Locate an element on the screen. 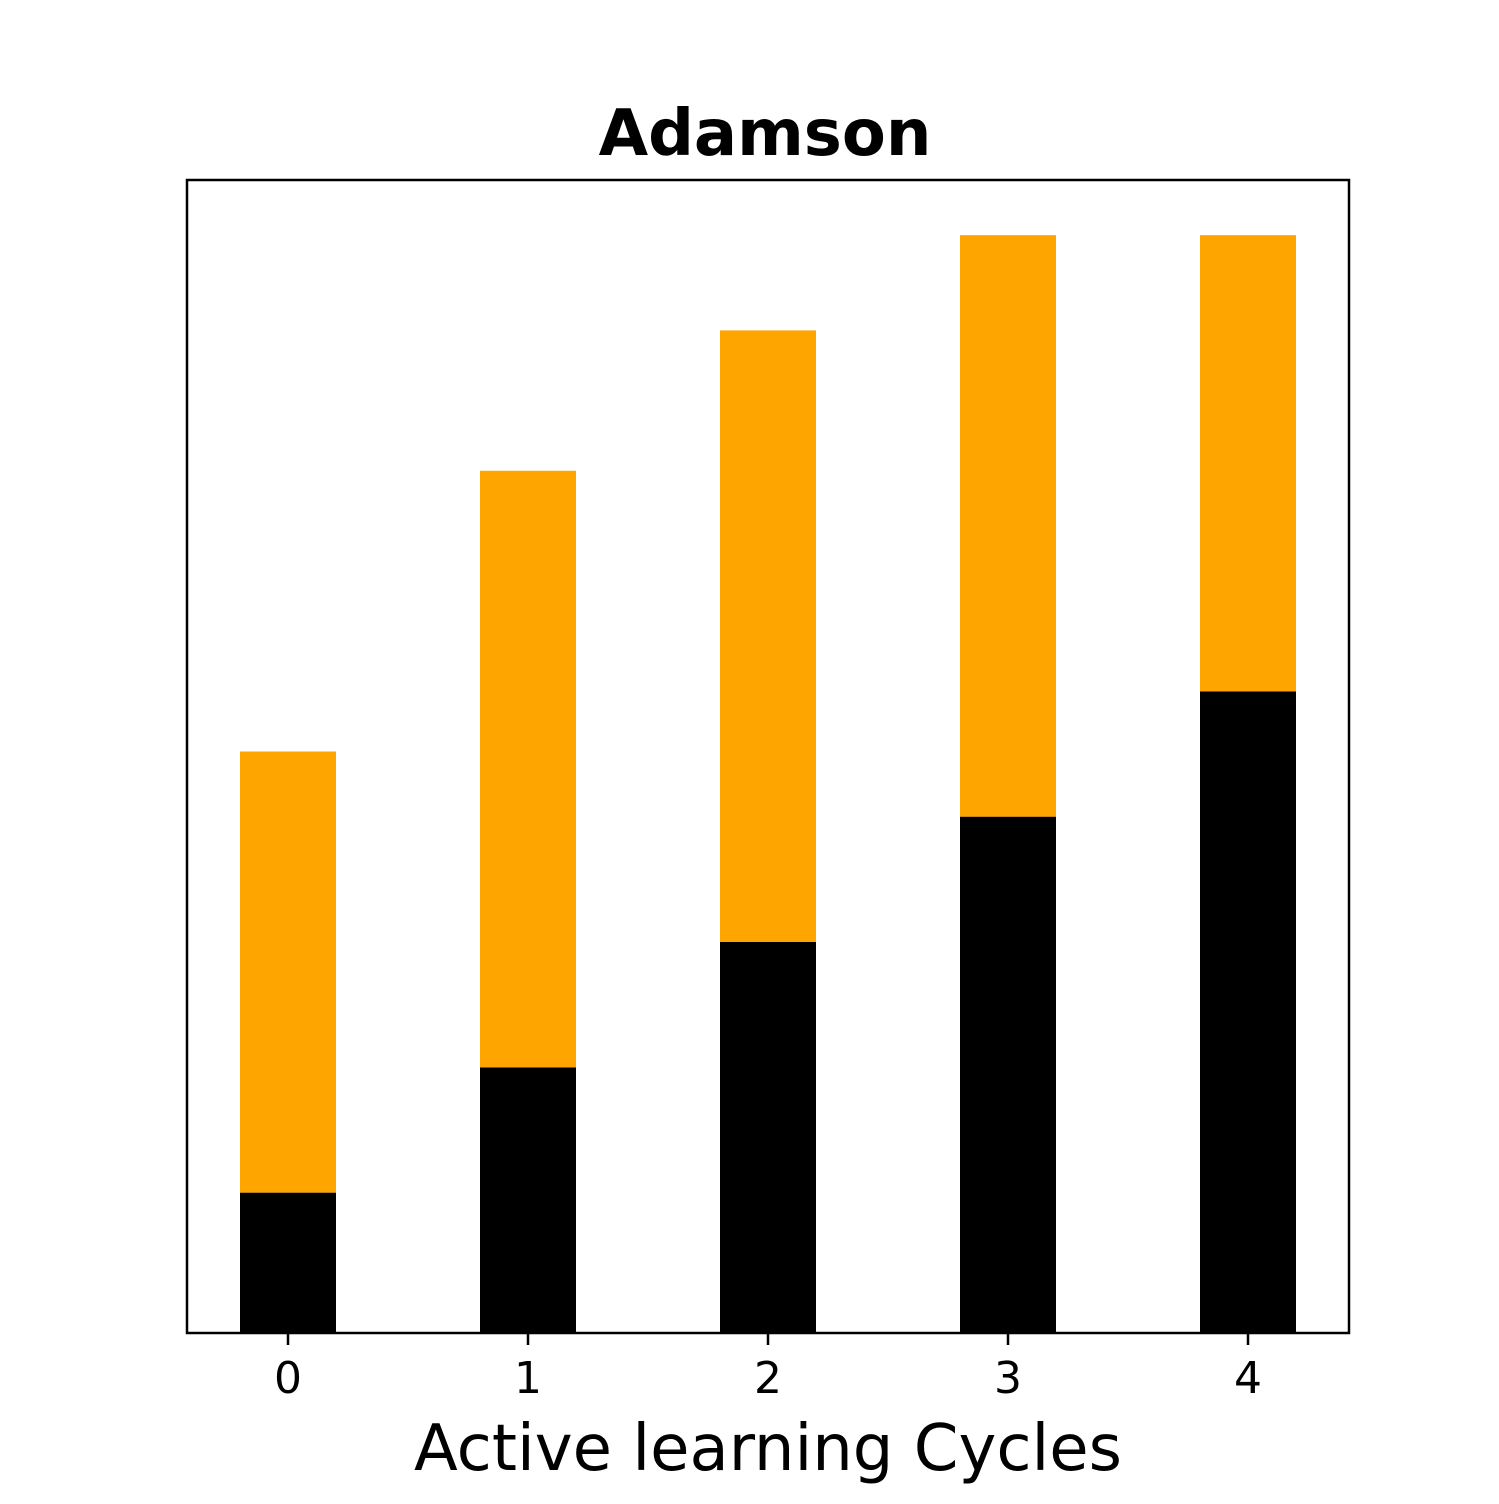  x-tick-label: 4 is located at coordinates (1248, 1378).